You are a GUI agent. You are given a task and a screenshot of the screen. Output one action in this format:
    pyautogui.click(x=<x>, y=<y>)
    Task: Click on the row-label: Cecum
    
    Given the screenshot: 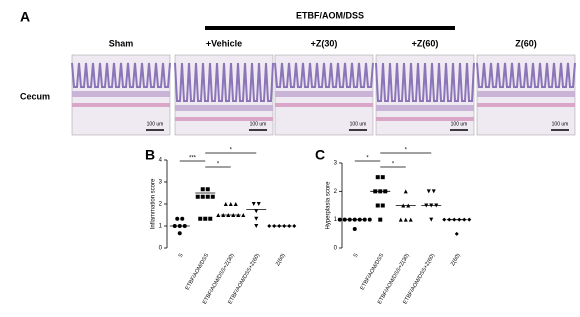 What is the action you would take?
    pyautogui.click(x=35, y=96)
    